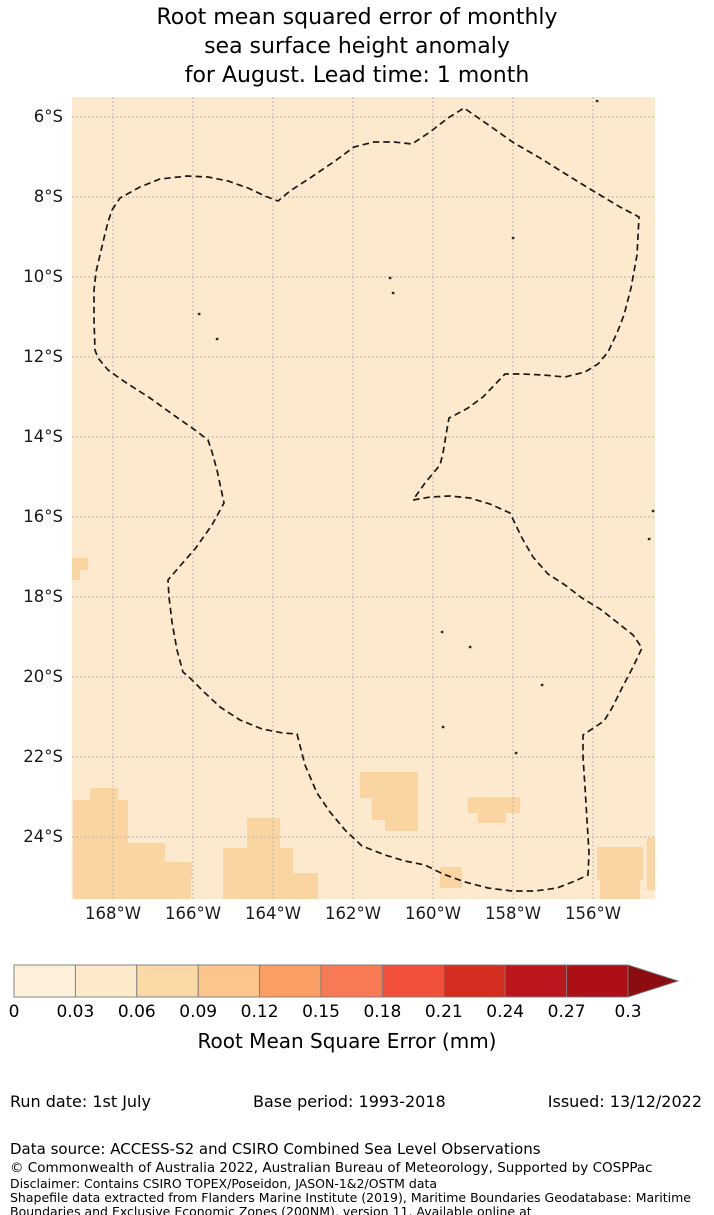 The height and width of the screenshot is (1215, 714). Describe the element at coordinates (80, 1101) in the screenshot. I see `run-date-text: Run date: 1st July` at that location.